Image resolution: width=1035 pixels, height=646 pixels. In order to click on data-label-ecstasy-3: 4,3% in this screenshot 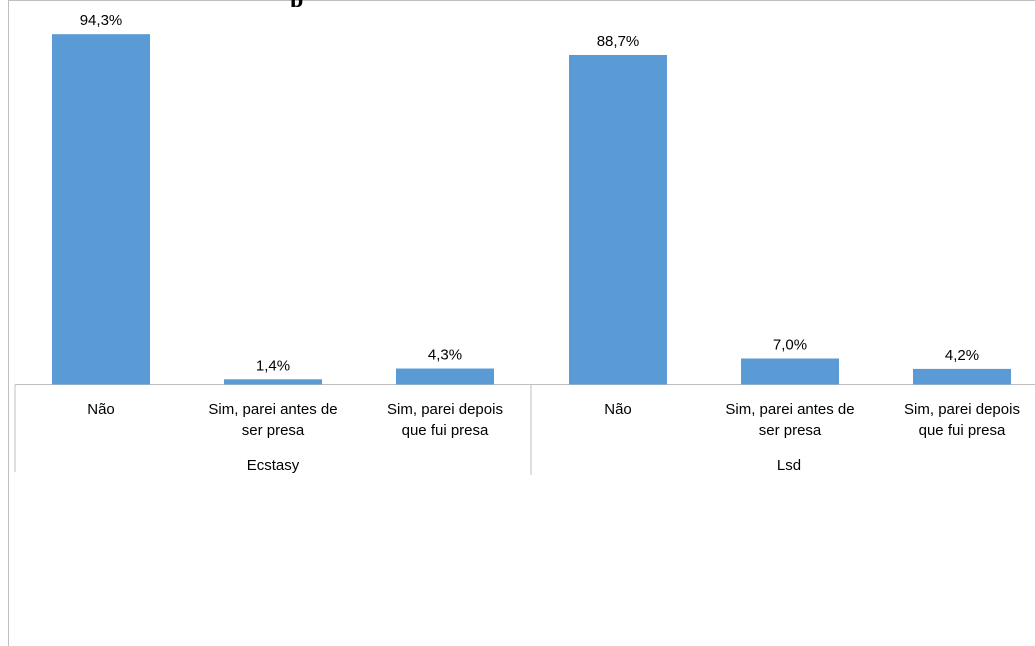, I will do `click(445, 355)`.